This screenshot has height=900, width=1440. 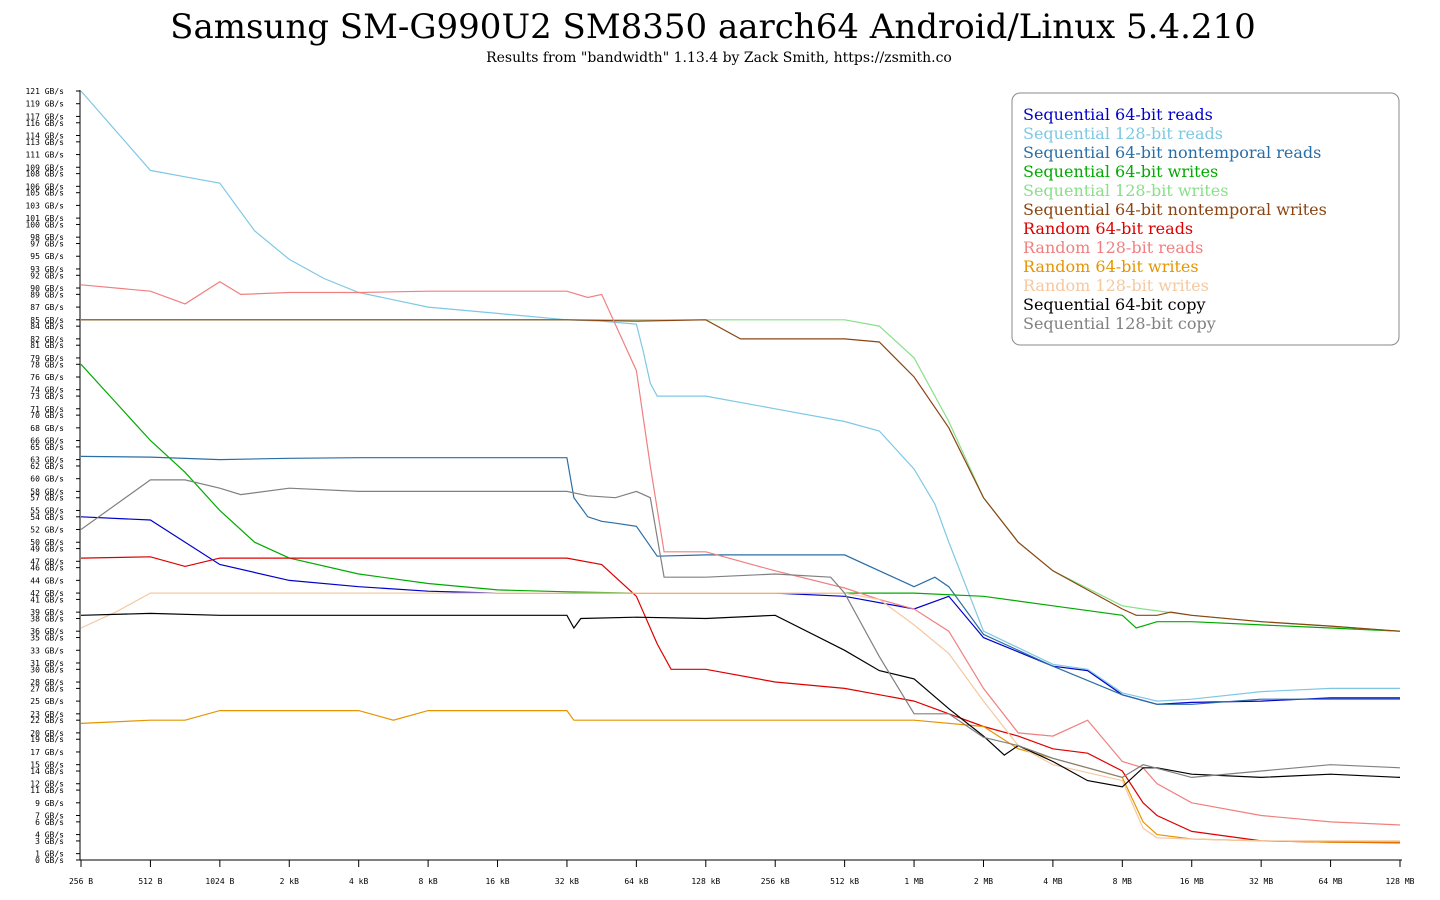 I want to click on y-tick-label: 20 GB/s, so click(x=47, y=733).